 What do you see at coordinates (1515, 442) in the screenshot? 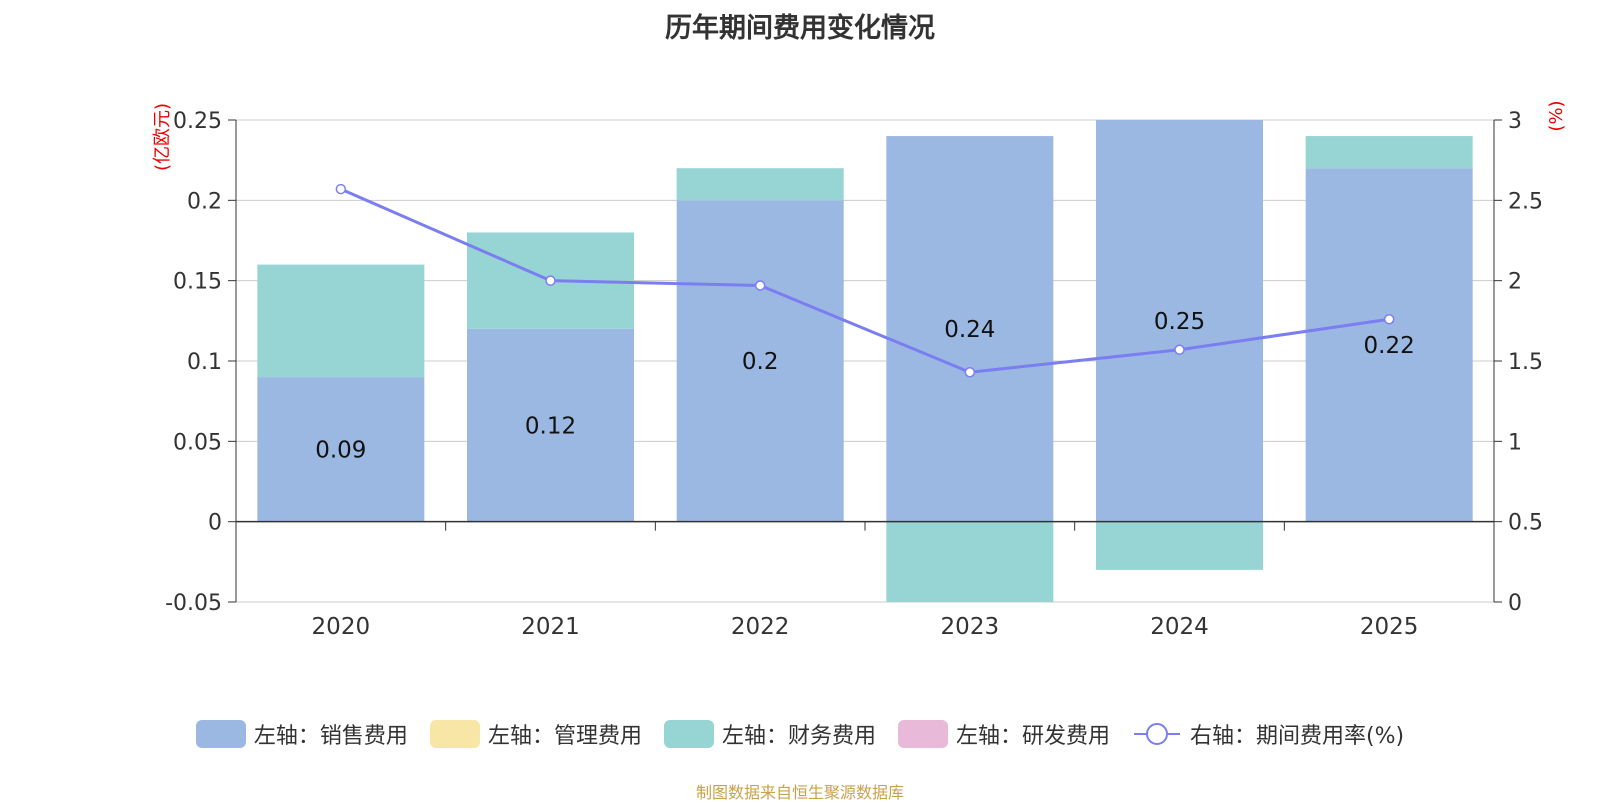
I see `right-tick-label: 1` at bounding box center [1515, 442].